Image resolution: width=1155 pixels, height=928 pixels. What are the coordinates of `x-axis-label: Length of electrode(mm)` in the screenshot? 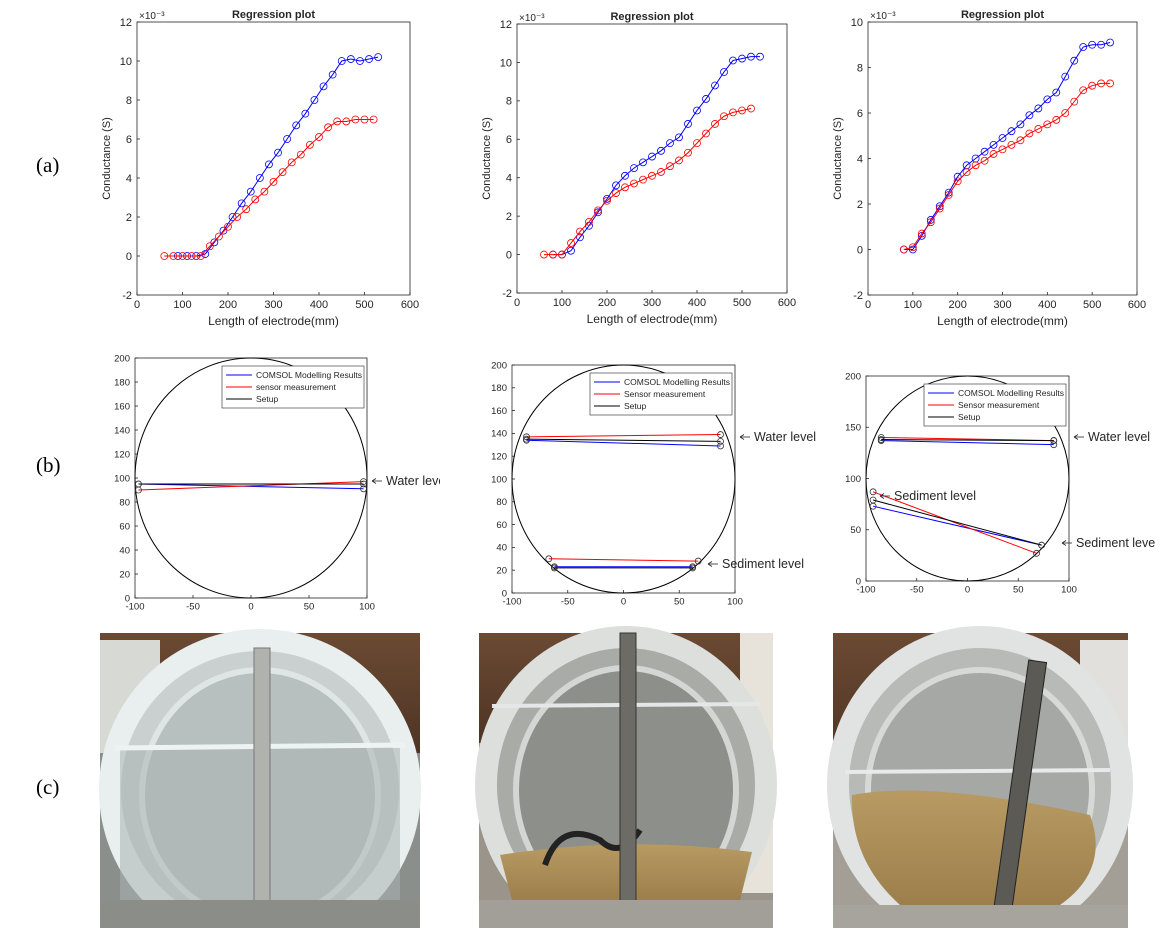 It's located at (1002, 321).